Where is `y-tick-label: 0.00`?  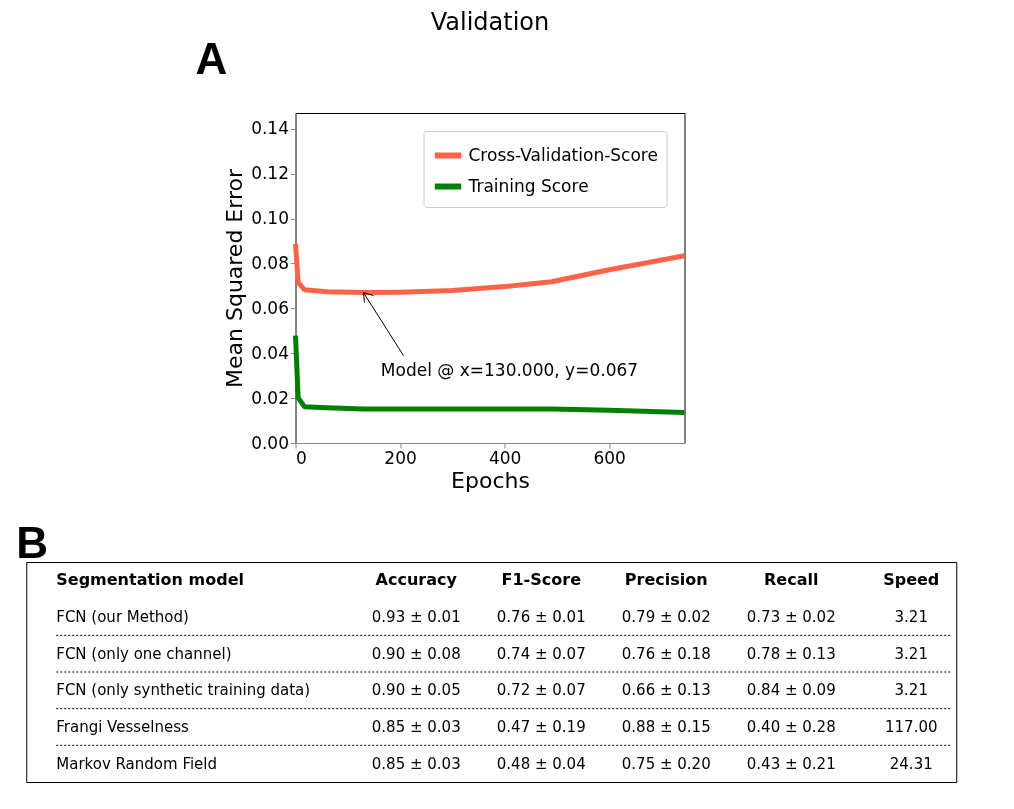
y-tick-label: 0.00 is located at coordinates (270, 442).